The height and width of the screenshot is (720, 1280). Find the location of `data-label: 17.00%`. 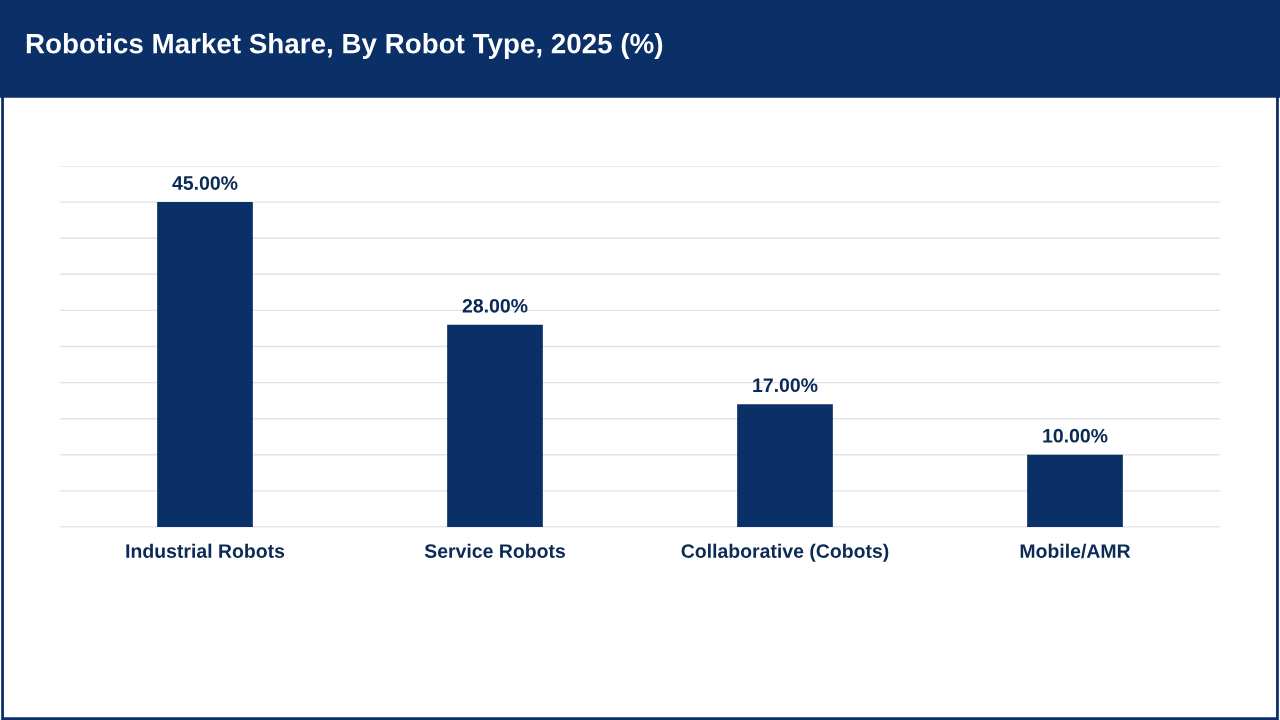

data-label: 17.00% is located at coordinates (785, 385).